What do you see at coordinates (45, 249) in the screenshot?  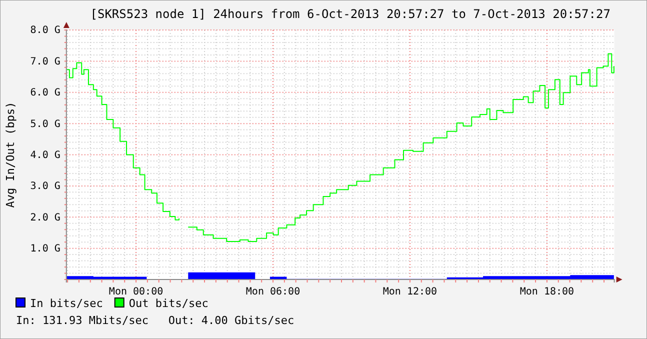 I see `y-tick-label: 1.0 G` at bounding box center [45, 249].